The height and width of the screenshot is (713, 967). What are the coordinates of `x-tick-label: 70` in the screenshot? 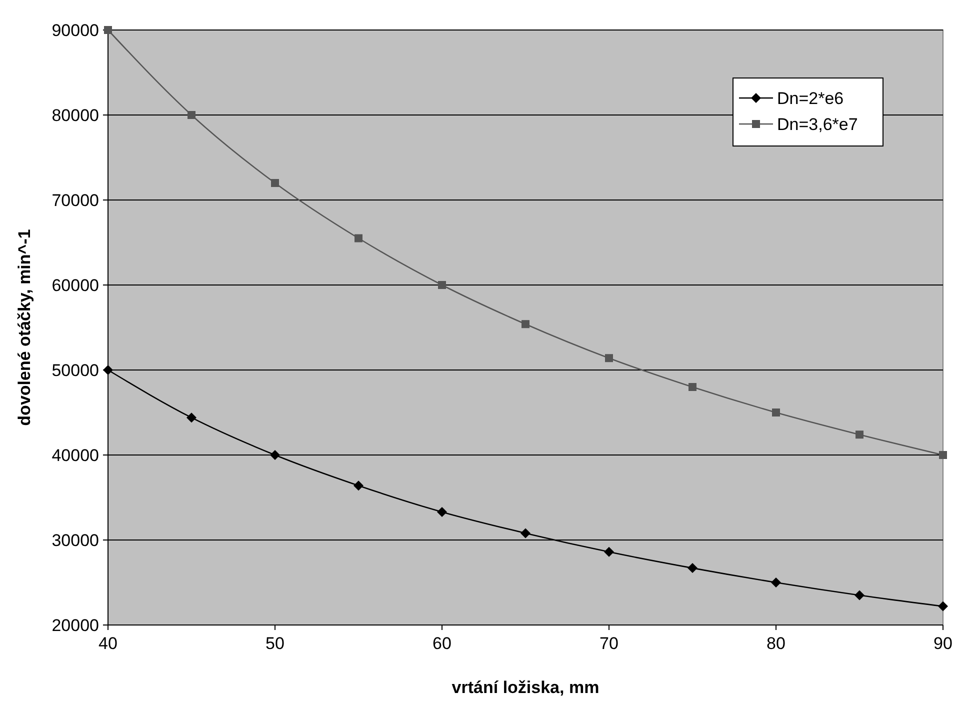 It's located at (609, 643).